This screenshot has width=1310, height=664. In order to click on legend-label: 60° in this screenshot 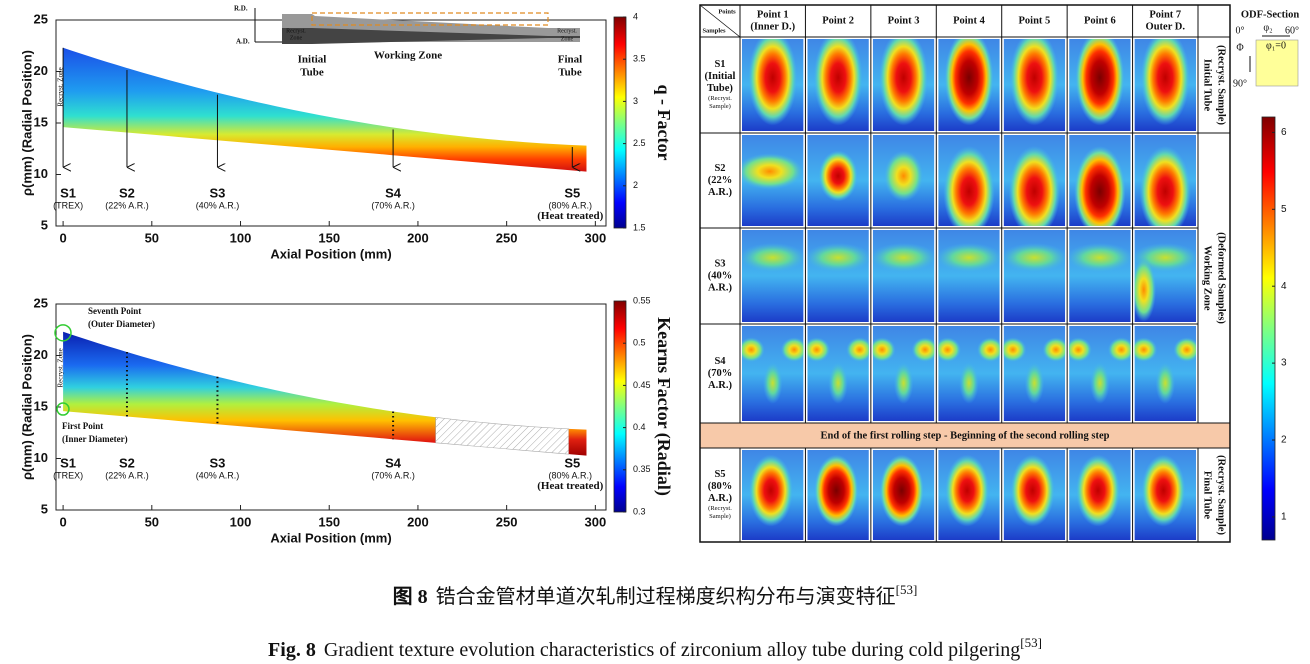, I will do `click(1292, 30)`.